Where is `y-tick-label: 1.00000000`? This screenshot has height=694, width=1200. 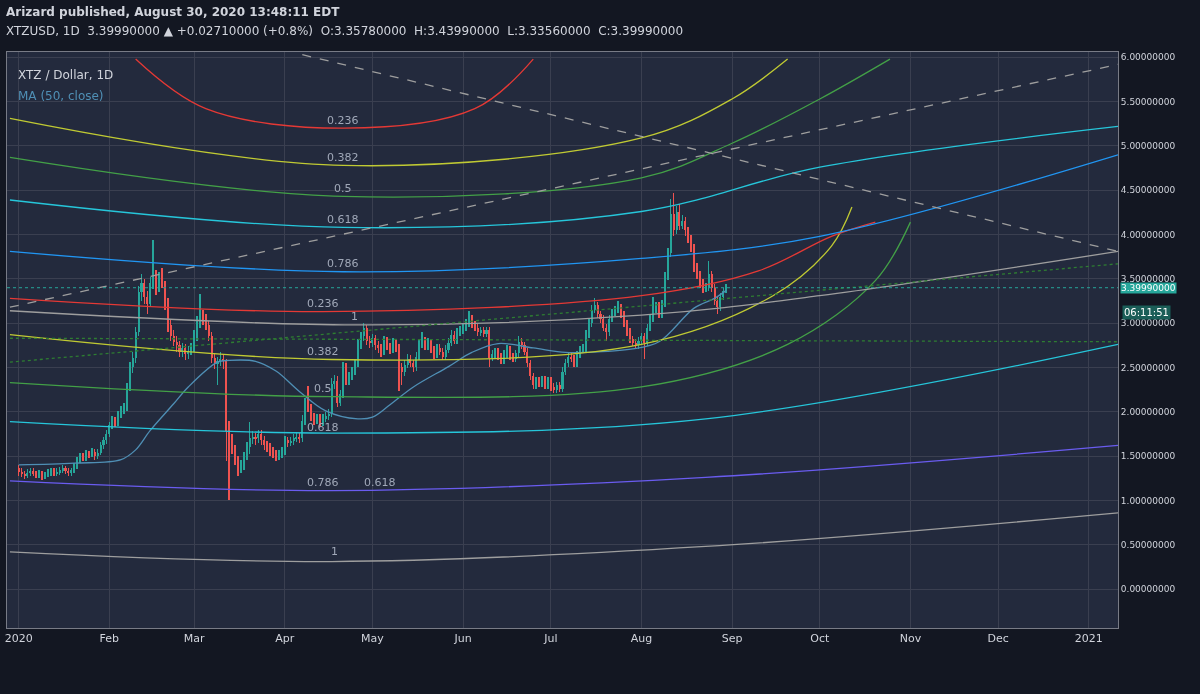 y-tick-label: 1.00000000 is located at coordinates (1148, 500).